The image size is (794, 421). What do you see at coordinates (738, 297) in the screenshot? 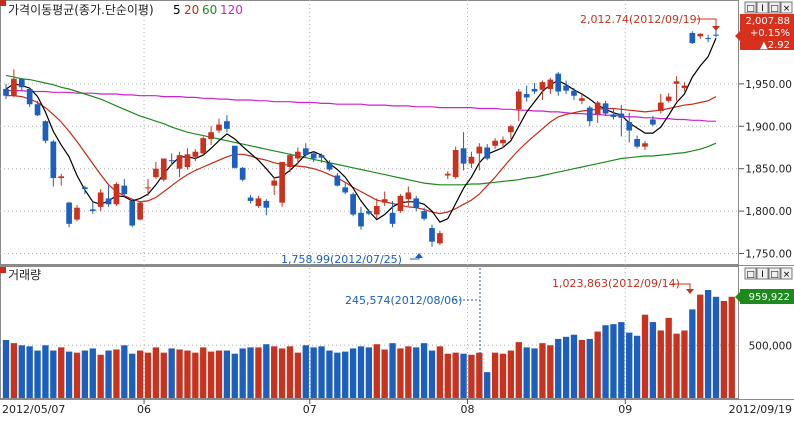
I see `volume-pointer-icon` at bounding box center [738, 297].